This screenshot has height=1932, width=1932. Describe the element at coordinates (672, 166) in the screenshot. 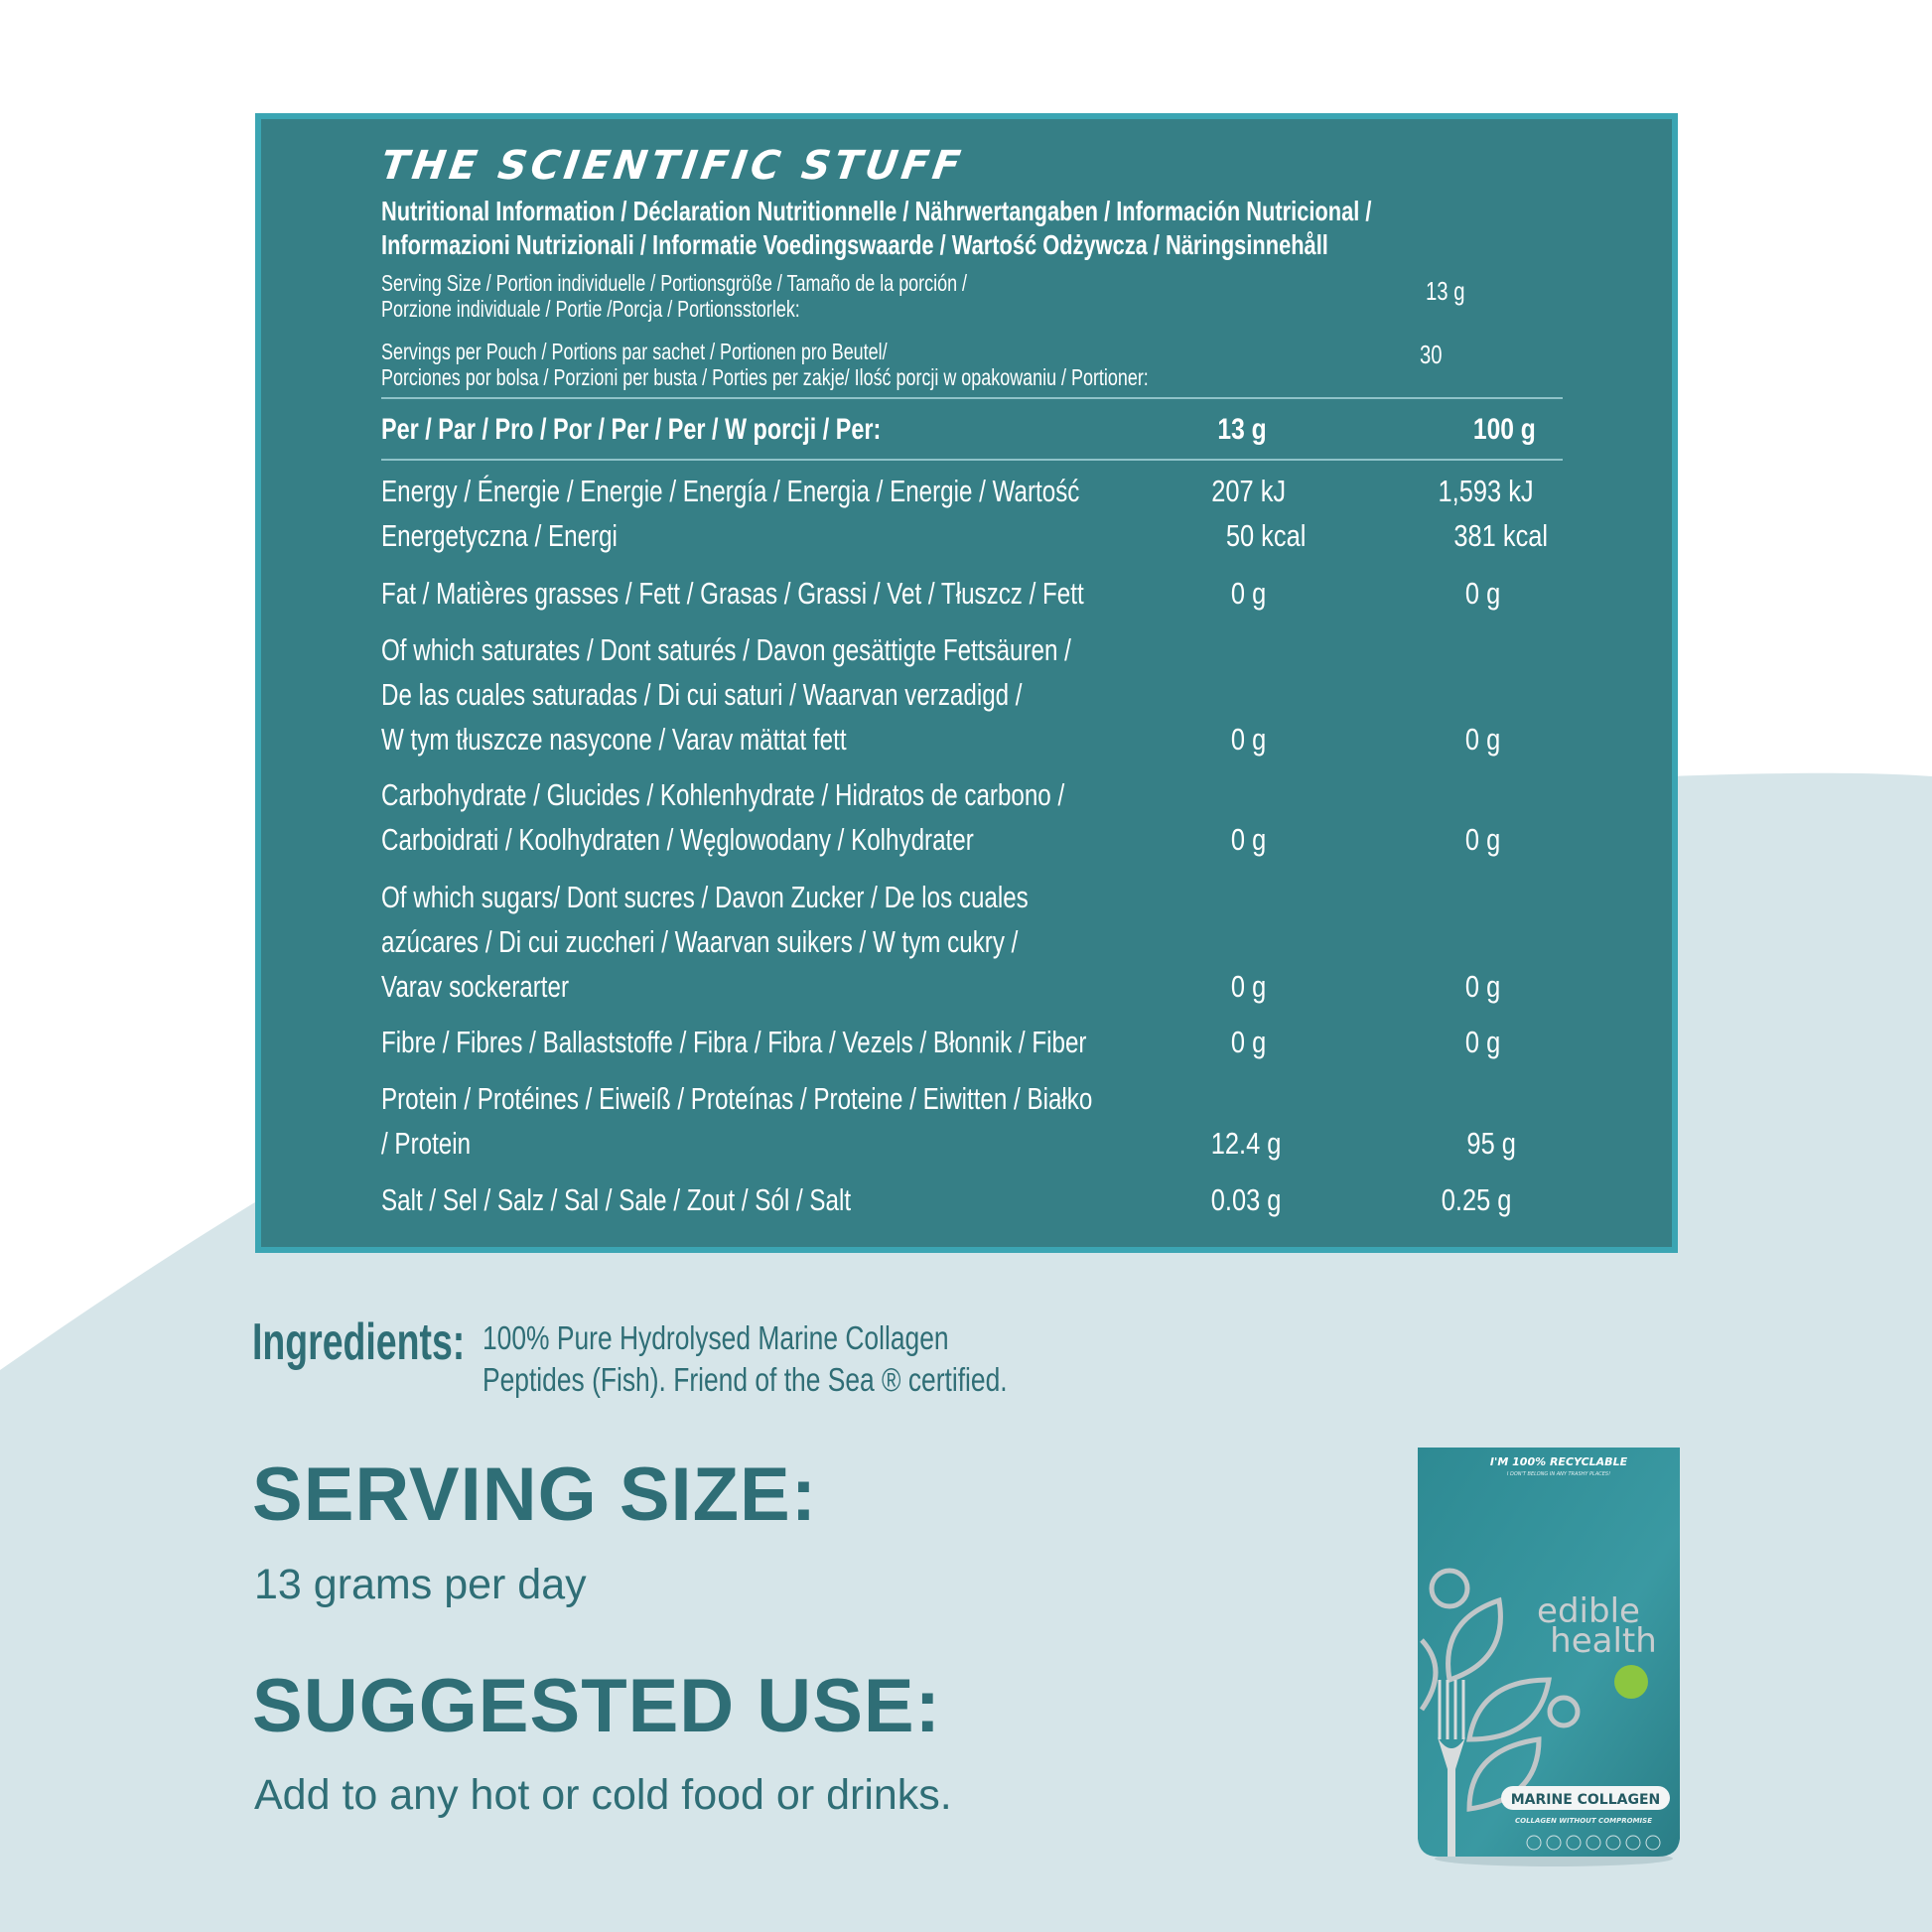

I see `panel-title: THE SCIENTIFIC STUFF` at that location.